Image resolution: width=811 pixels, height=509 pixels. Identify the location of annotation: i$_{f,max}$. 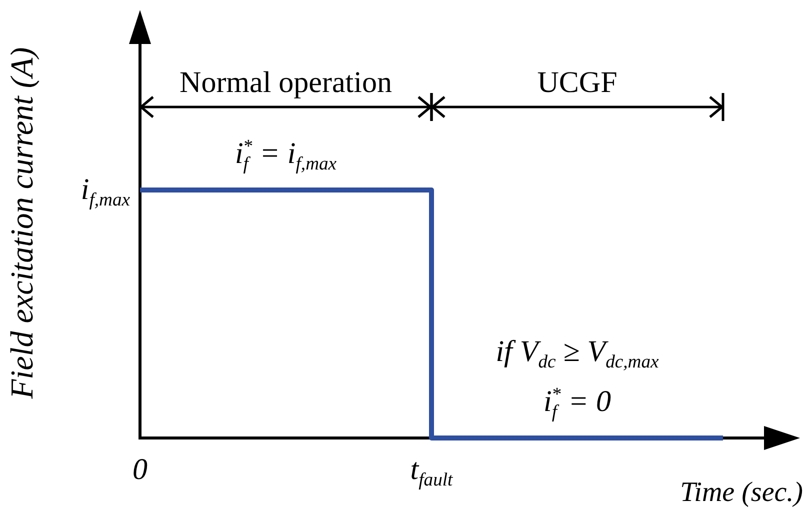
(105, 191).